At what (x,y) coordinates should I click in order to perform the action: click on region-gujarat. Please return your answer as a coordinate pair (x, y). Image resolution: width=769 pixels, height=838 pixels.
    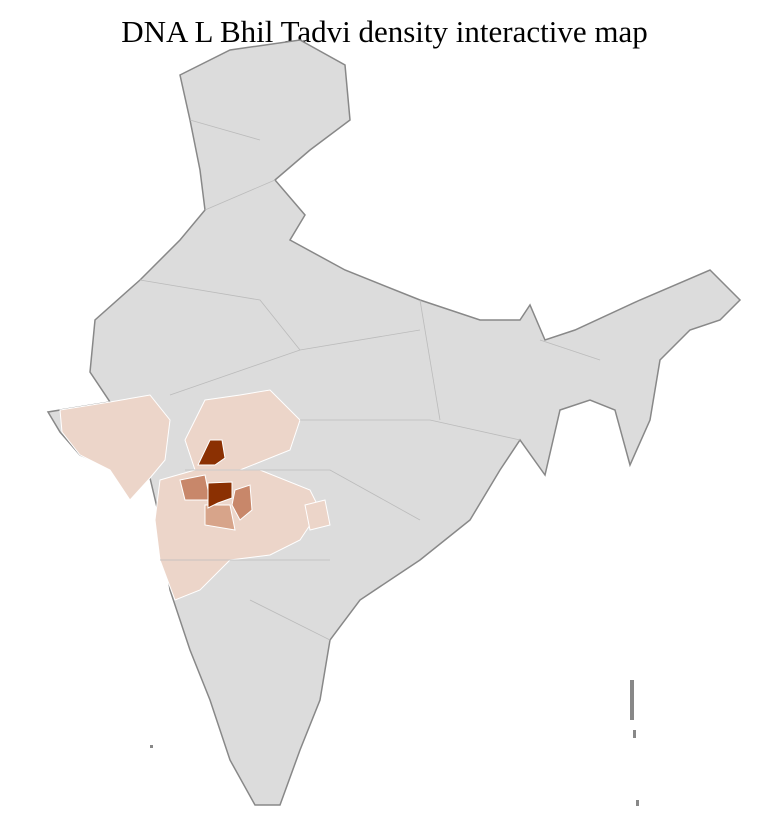
    Looking at the image, I should click on (115, 447).